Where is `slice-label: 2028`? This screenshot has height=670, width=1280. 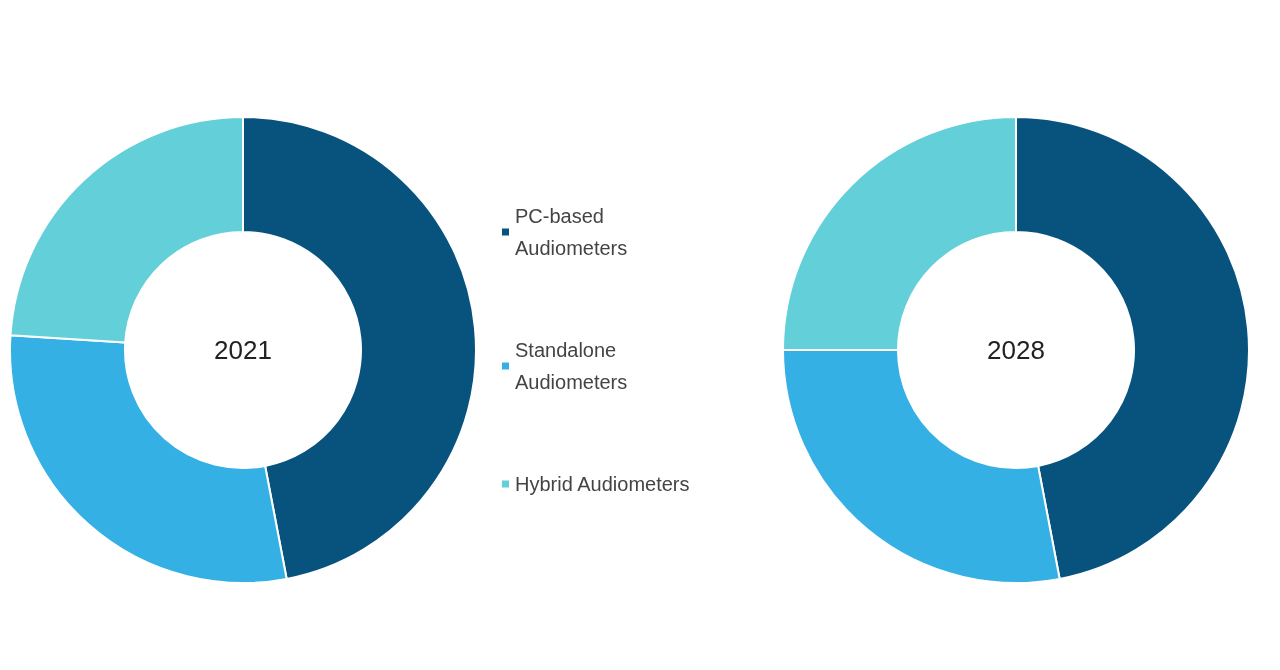 slice-label: 2028 is located at coordinates (1016, 350).